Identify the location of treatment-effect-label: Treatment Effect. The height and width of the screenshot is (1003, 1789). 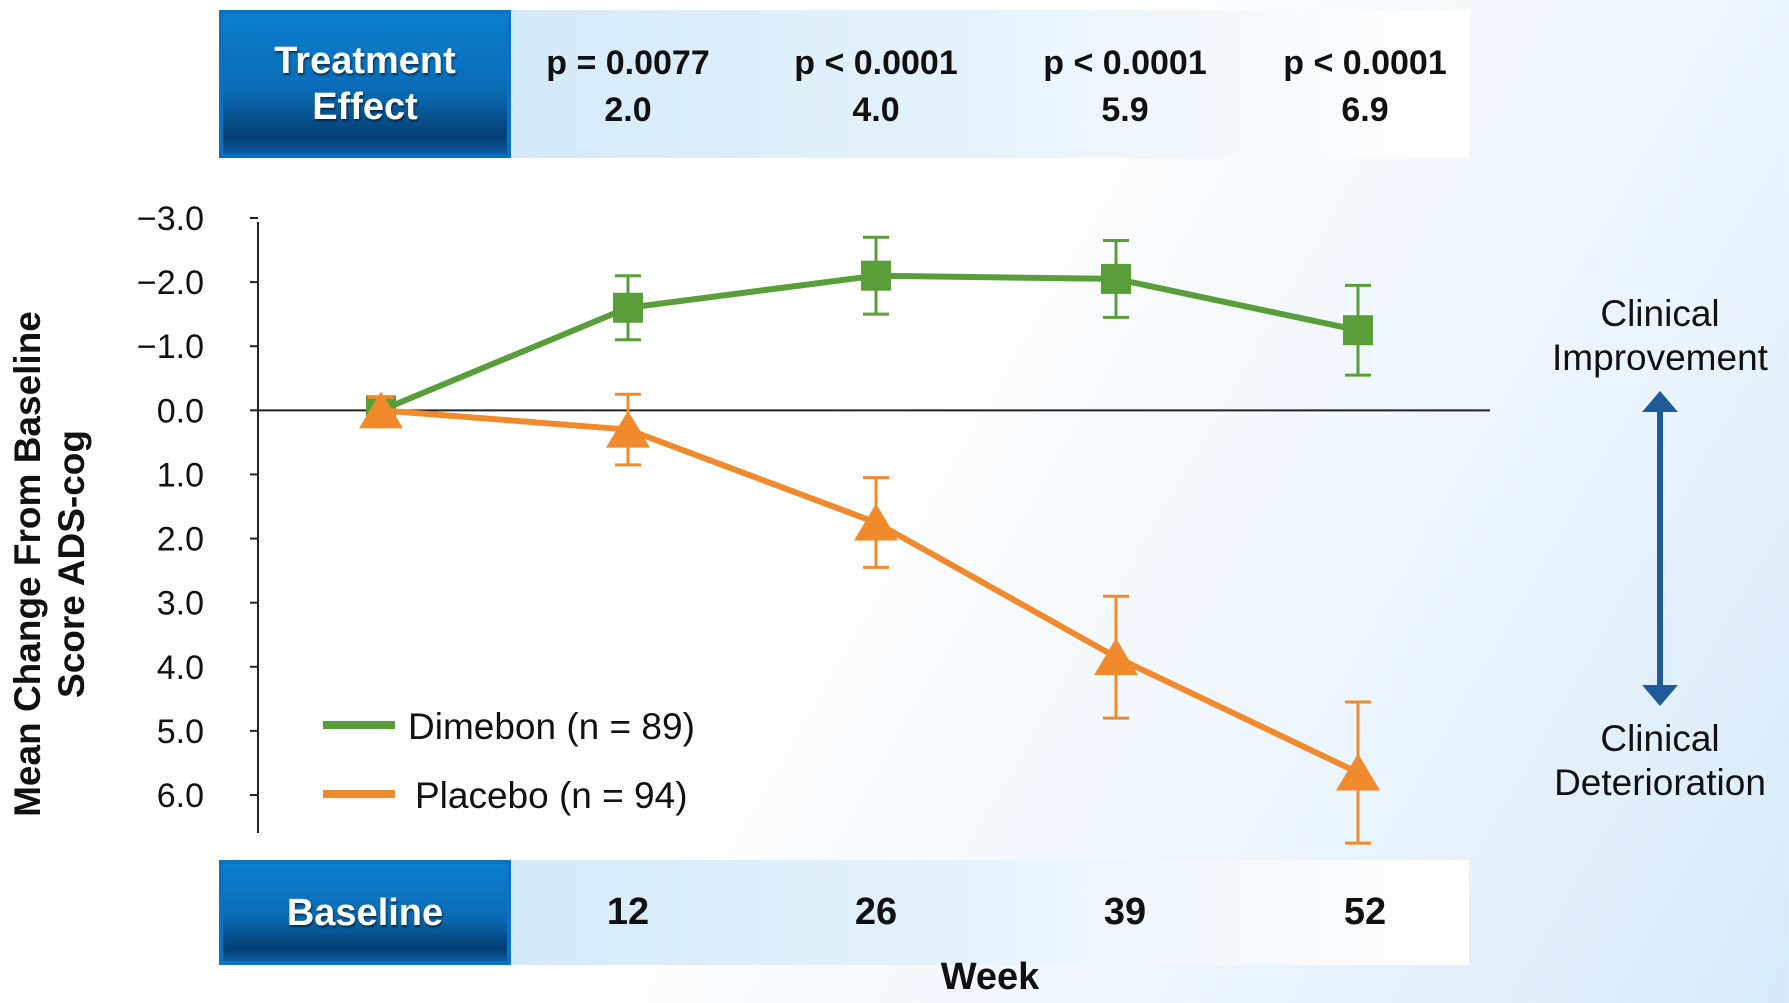
(365, 84).